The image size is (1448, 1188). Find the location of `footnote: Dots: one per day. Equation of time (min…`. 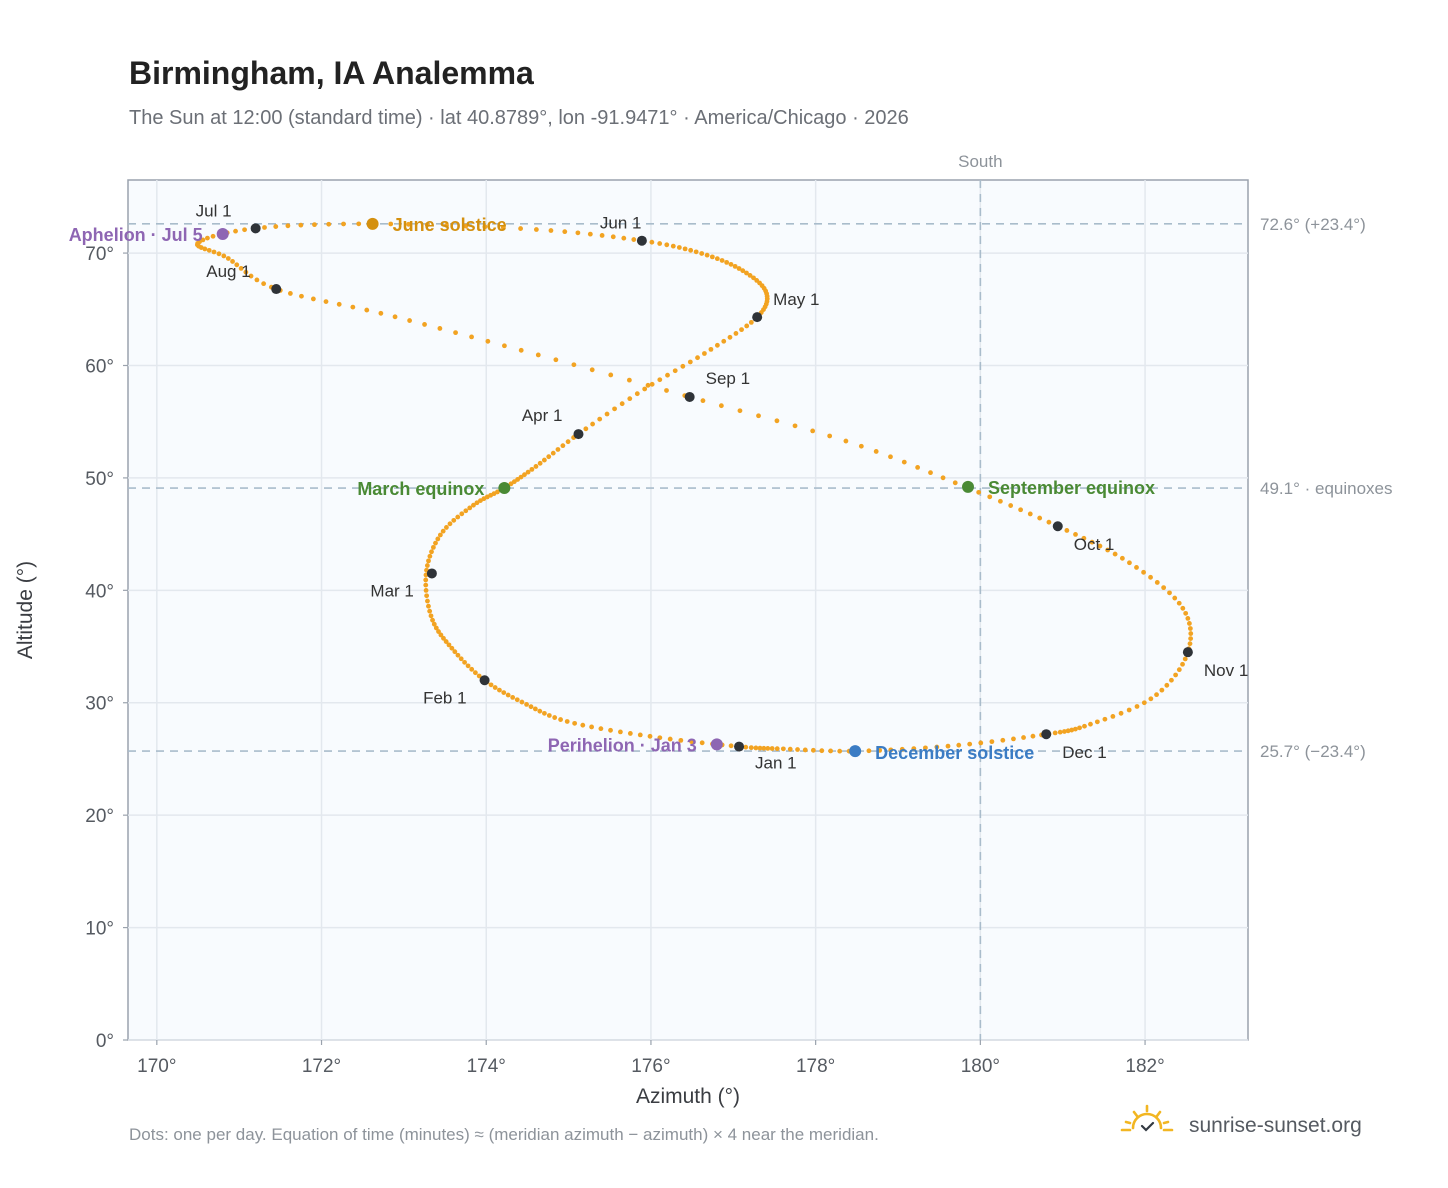

footnote: Dots: one per day. Equation of time (min… is located at coordinates (504, 1134).